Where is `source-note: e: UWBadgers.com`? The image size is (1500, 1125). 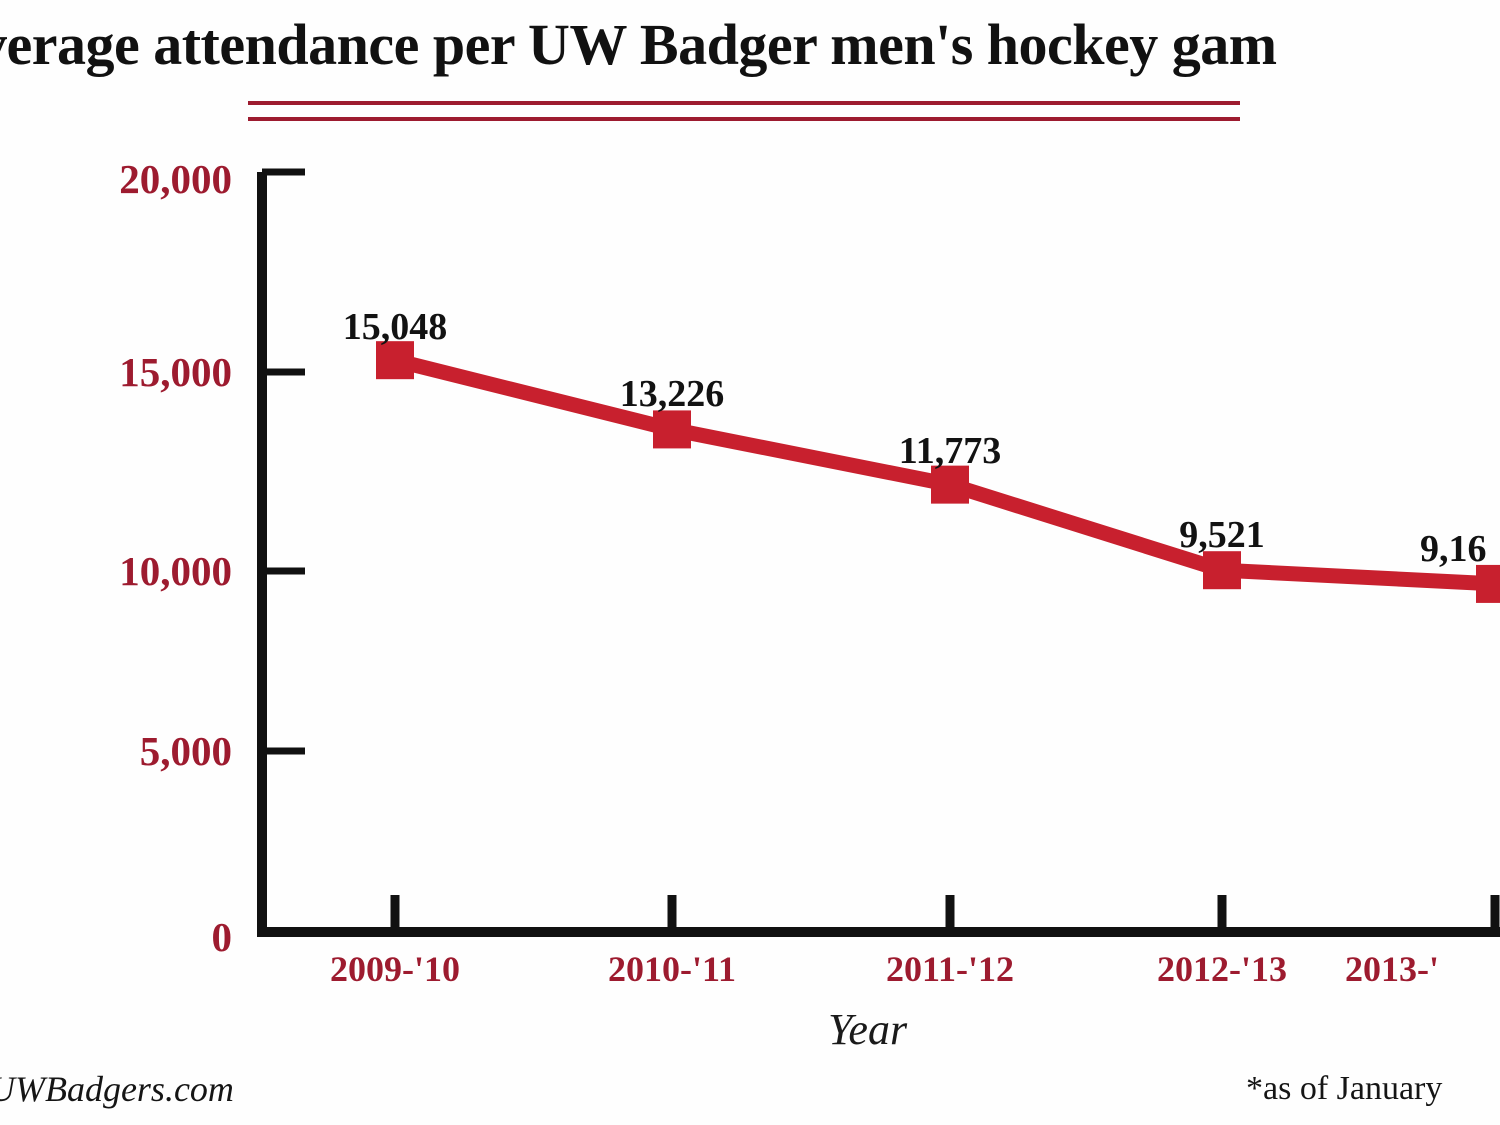
source-note: e: UWBadgers.com is located at coordinates (117, 1089).